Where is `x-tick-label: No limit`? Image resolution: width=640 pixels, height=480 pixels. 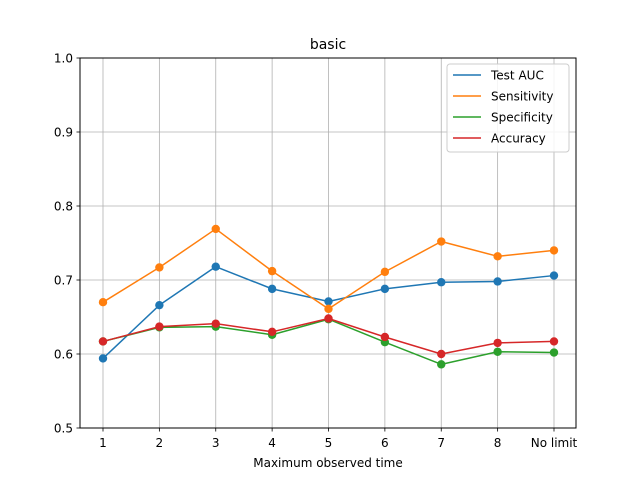 x-tick-label: No limit is located at coordinates (554, 443).